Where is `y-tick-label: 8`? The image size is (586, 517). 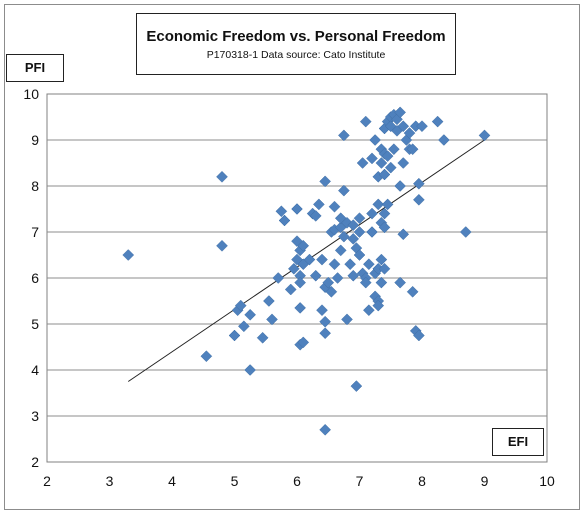
y-tick-label: 8 is located at coordinates (35, 186).